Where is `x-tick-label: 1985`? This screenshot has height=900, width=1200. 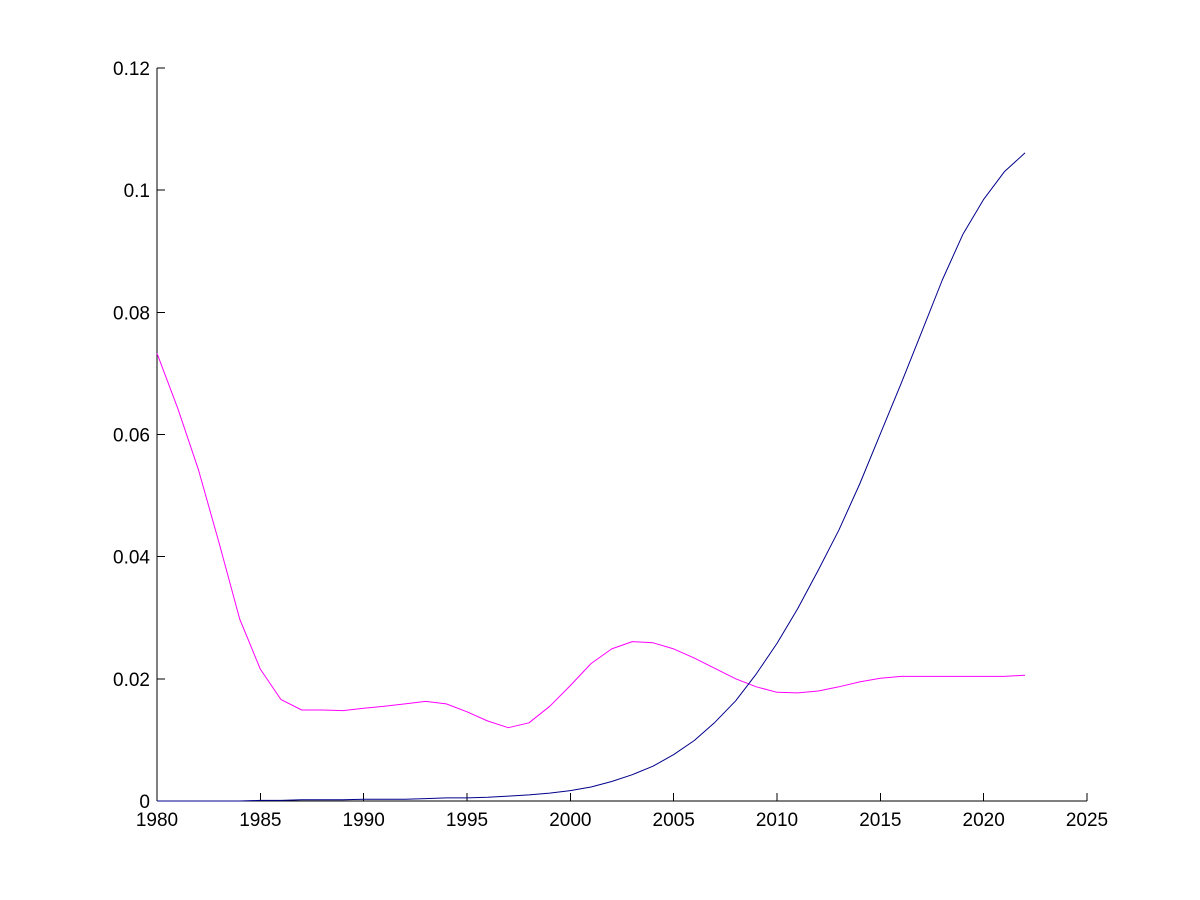 x-tick-label: 1985 is located at coordinates (260, 820).